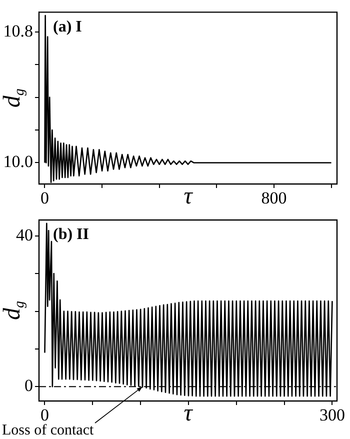 This screenshot has width=350, height=439. I want to click on x-tick-label: 300, so click(332, 415).